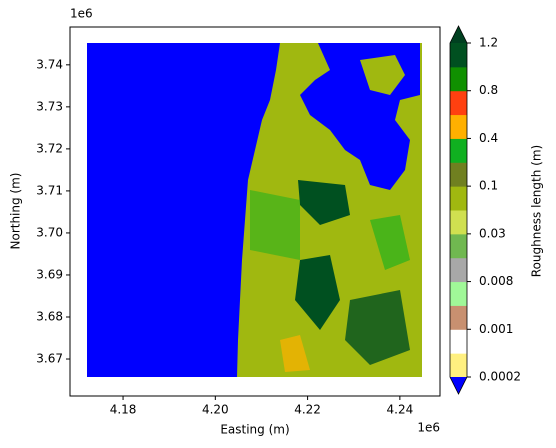  What do you see at coordinates (81, 14) in the screenshot?
I see `y-offset-label: 1e6` at bounding box center [81, 14].